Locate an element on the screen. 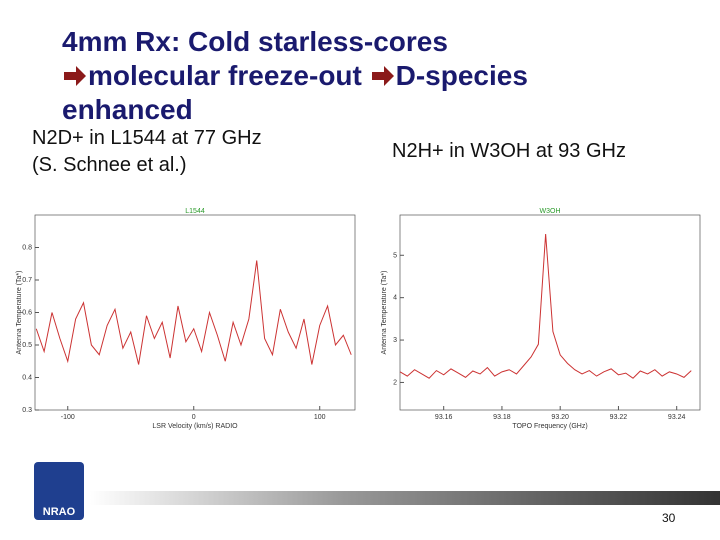 The height and width of the screenshot is (540, 720). y-tick-label: 0.4 is located at coordinates (27, 378).